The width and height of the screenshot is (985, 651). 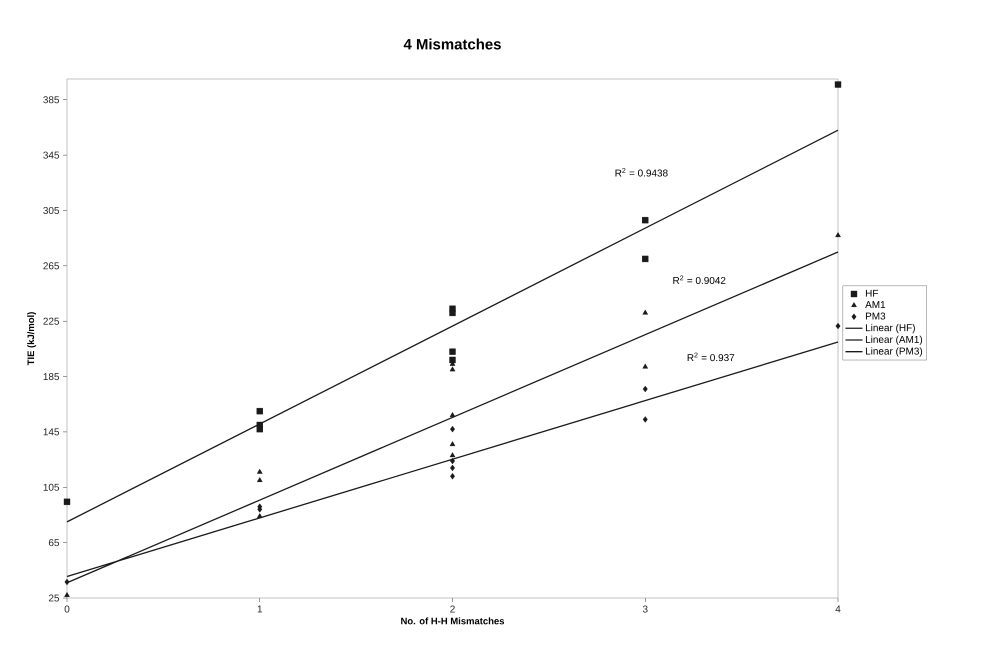 What do you see at coordinates (876, 316) in the screenshot?
I see `legend-label: PM3` at bounding box center [876, 316].